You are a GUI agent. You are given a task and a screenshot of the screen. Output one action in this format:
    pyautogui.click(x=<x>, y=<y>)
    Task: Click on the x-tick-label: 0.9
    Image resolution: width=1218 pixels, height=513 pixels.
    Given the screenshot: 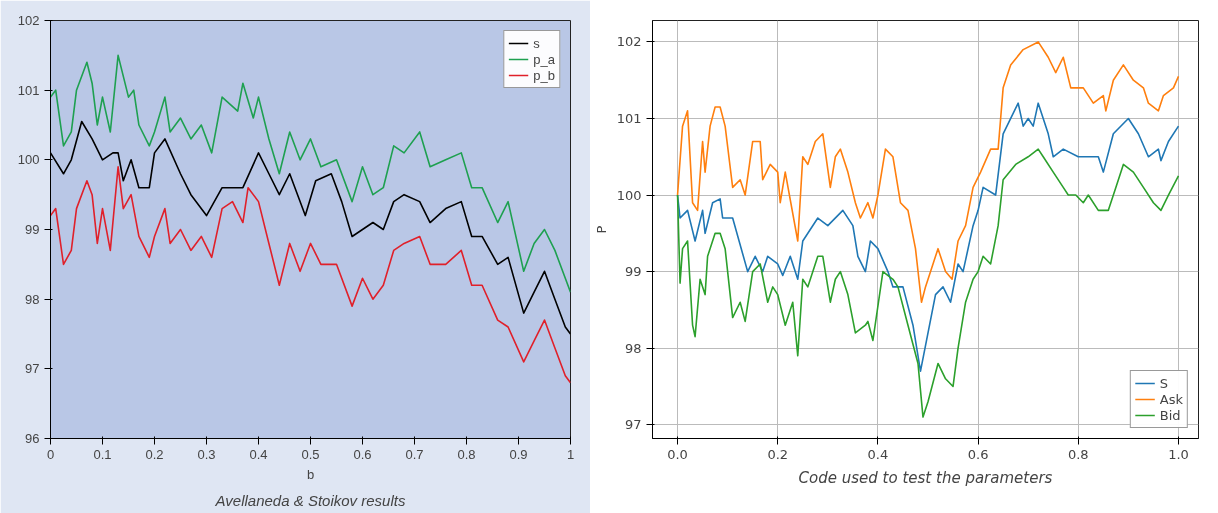 What is the action you would take?
    pyautogui.click(x=518, y=454)
    